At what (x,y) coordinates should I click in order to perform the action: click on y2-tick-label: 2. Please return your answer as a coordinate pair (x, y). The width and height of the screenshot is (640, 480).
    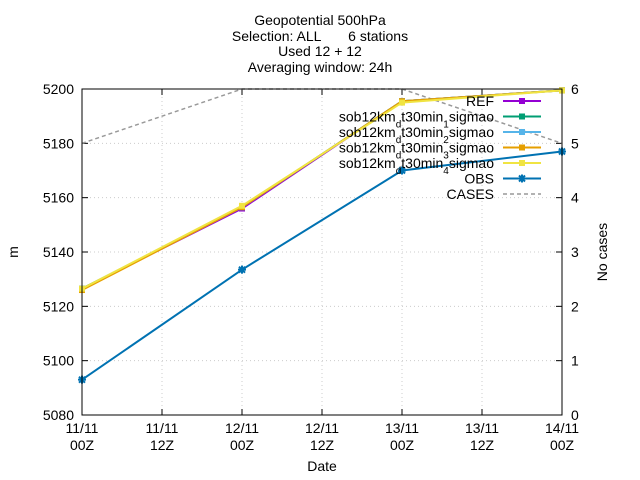
    Looking at the image, I should click on (575, 306).